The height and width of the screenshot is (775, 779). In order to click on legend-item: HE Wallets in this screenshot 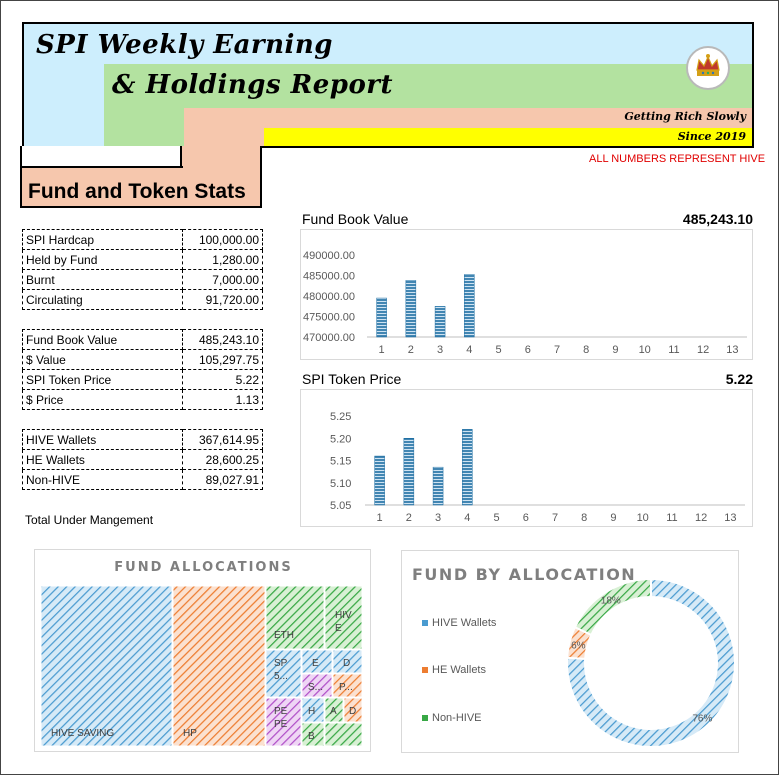, I will do `click(454, 670)`.